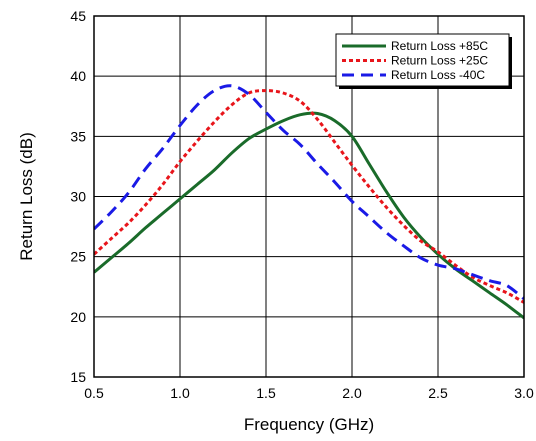  What do you see at coordinates (439, 61) in the screenshot?
I see `legend-label: Return Loss +25C` at bounding box center [439, 61].